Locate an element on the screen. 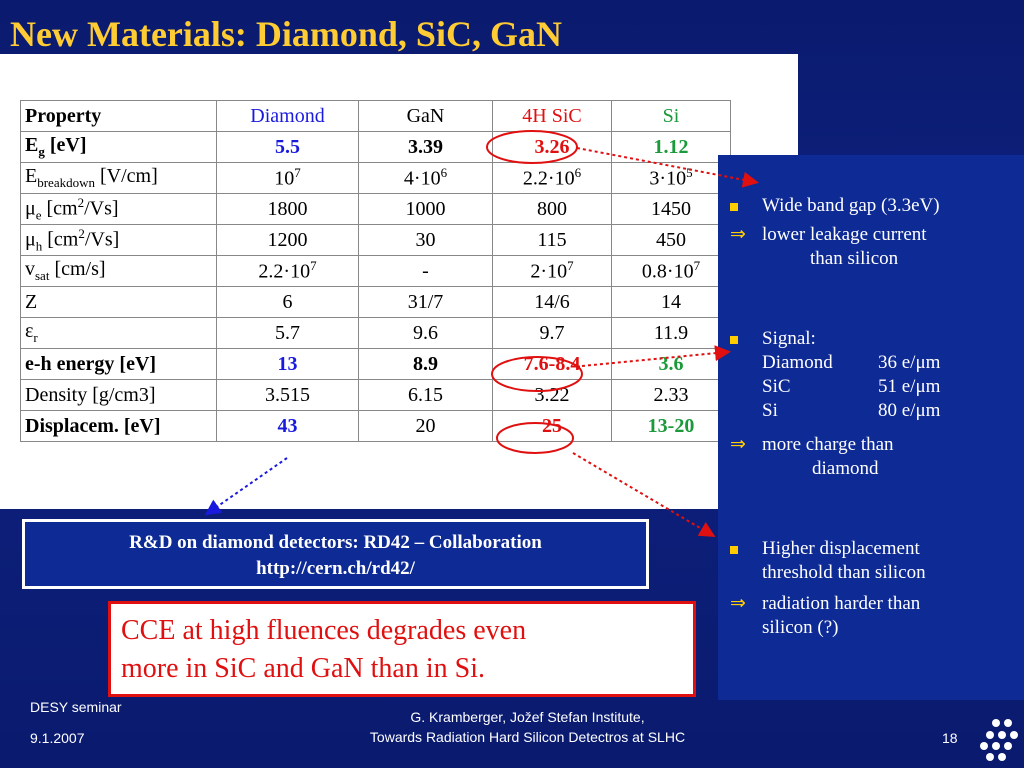 Image resolution: width=1024 pixels, height=768 pixels. cell-diamond: 43 is located at coordinates (287, 426).